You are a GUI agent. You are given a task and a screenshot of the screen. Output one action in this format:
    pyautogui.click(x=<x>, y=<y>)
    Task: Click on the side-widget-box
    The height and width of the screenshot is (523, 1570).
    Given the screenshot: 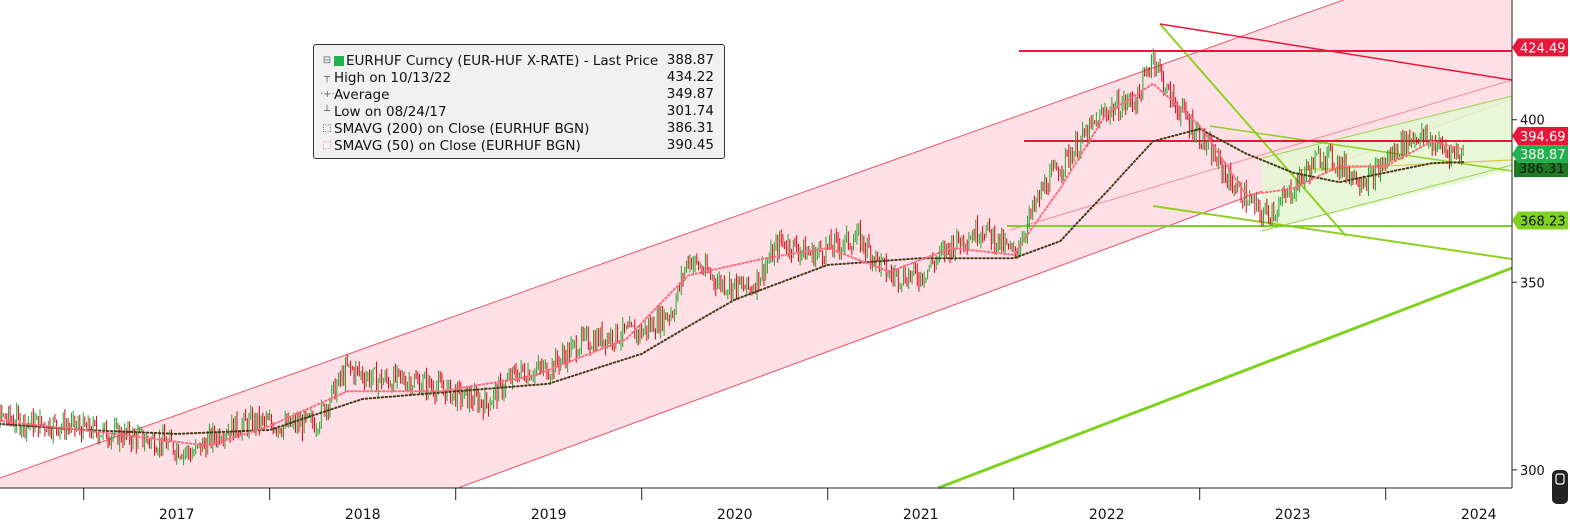 What is the action you would take?
    pyautogui.click(x=1560, y=487)
    